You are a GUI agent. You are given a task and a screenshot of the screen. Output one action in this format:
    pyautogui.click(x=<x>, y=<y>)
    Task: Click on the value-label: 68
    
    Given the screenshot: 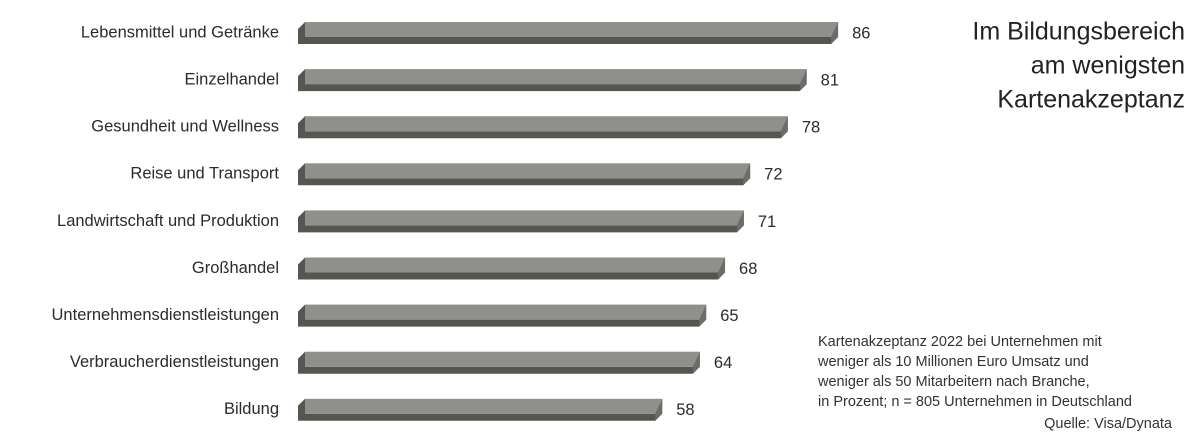 What is the action you would take?
    pyautogui.click(x=748, y=269)
    